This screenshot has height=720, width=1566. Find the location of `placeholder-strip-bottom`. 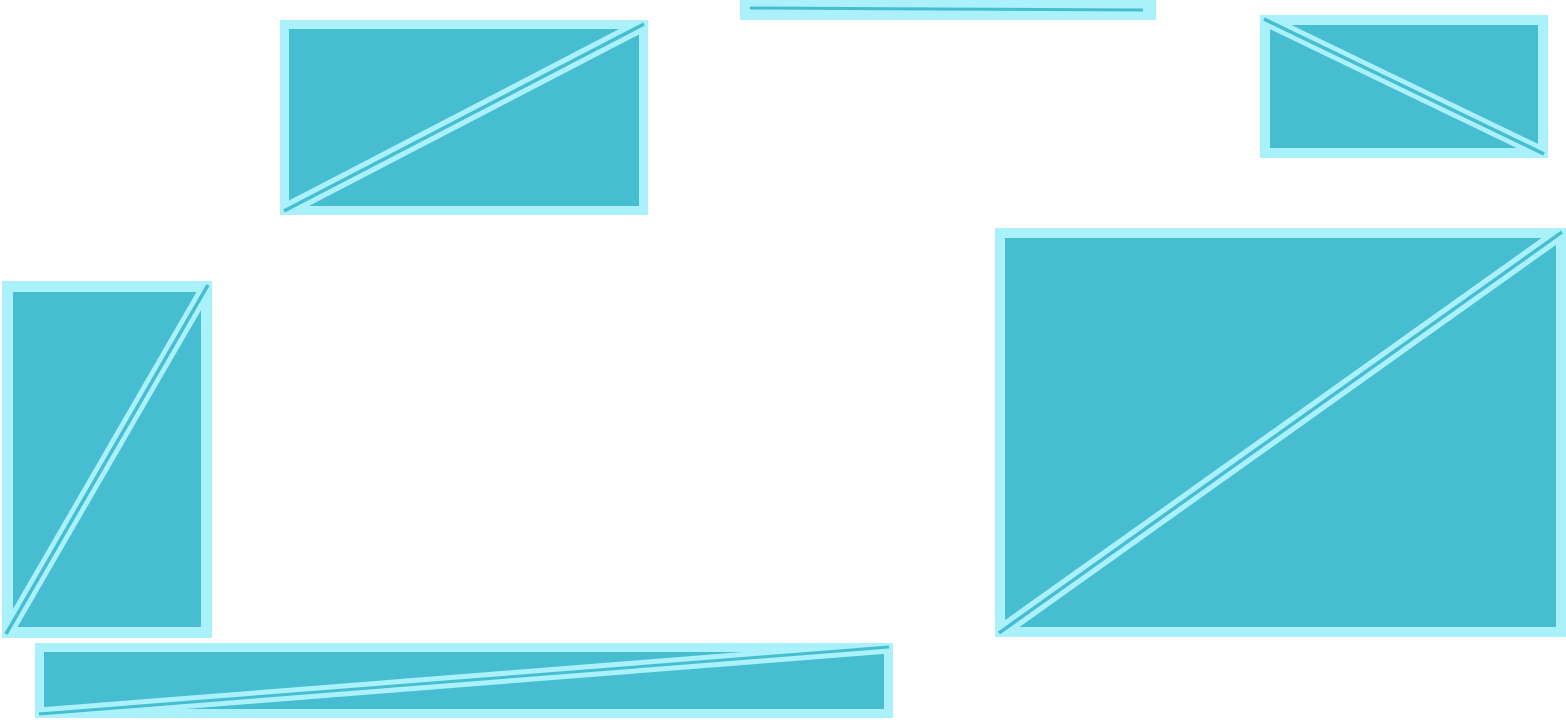

placeholder-strip-bottom is located at coordinates (464, 680).